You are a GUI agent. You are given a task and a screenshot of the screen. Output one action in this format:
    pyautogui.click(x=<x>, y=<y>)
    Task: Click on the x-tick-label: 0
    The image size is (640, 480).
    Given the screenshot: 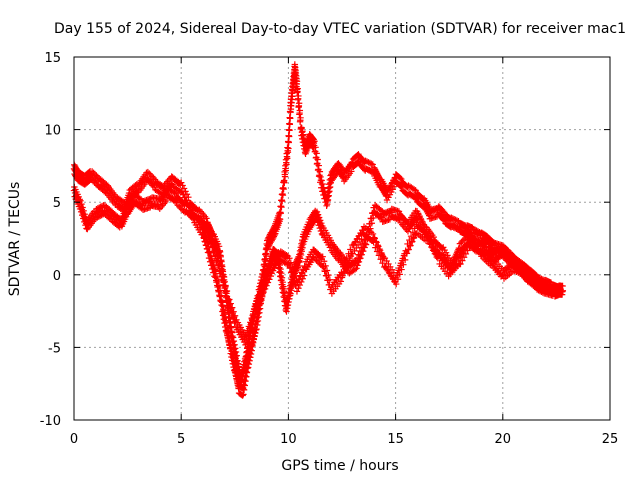 What is the action you would take?
    pyautogui.click(x=74, y=439)
    